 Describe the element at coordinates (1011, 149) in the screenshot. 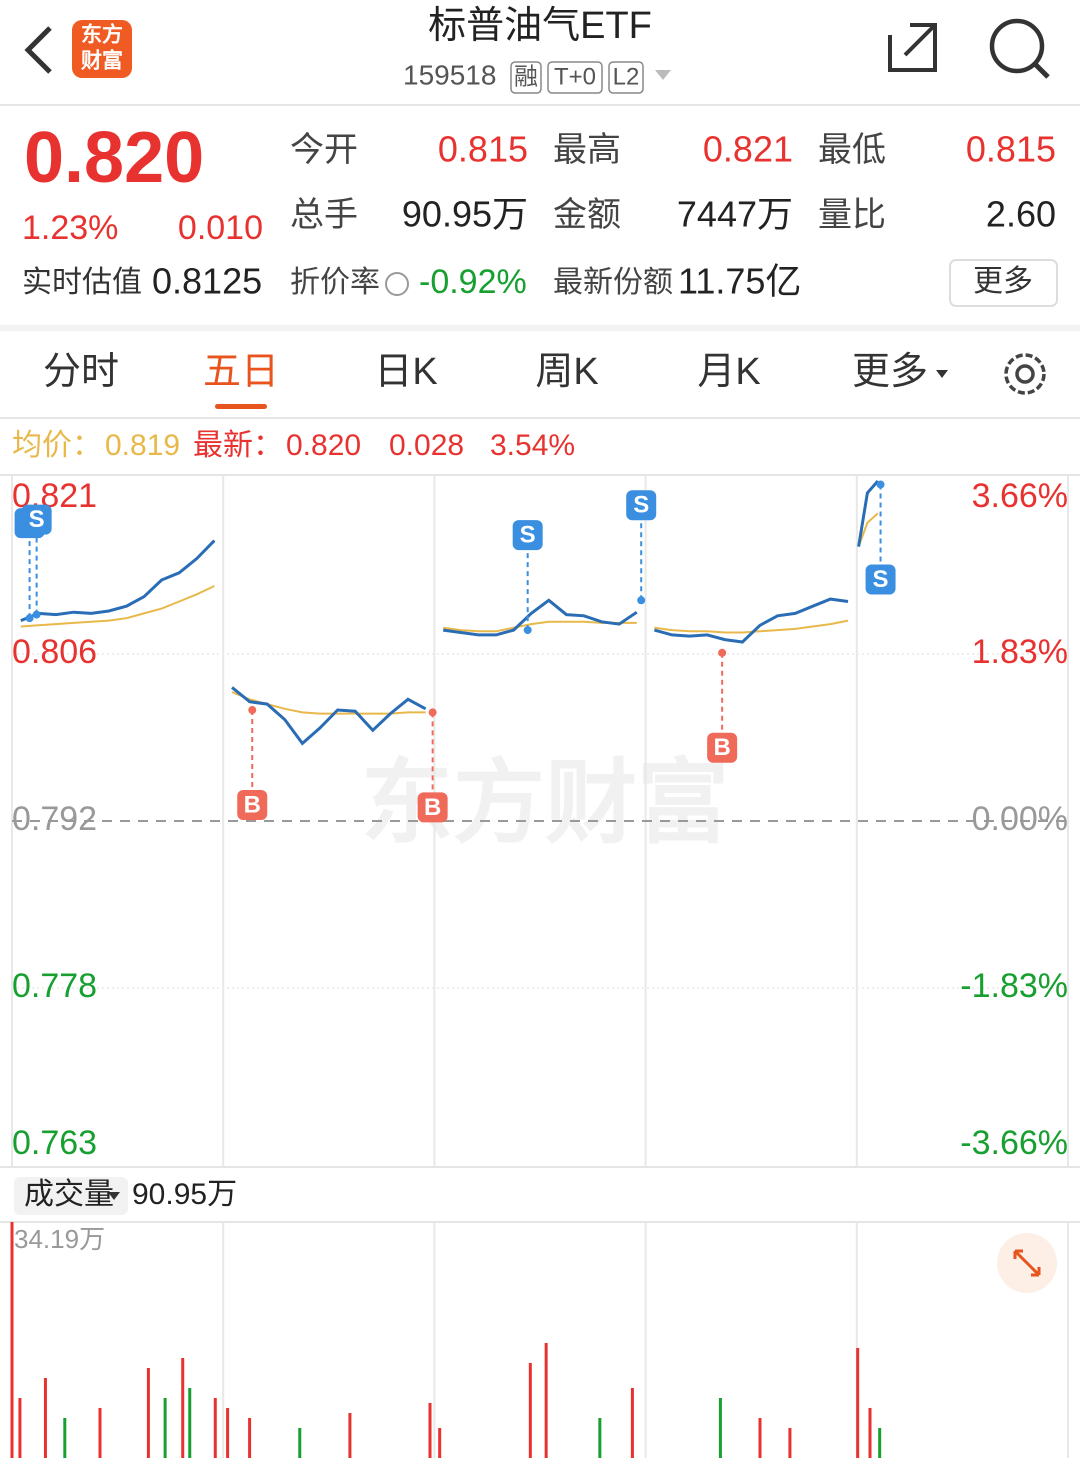

I see `field-value: 0.815` at that location.